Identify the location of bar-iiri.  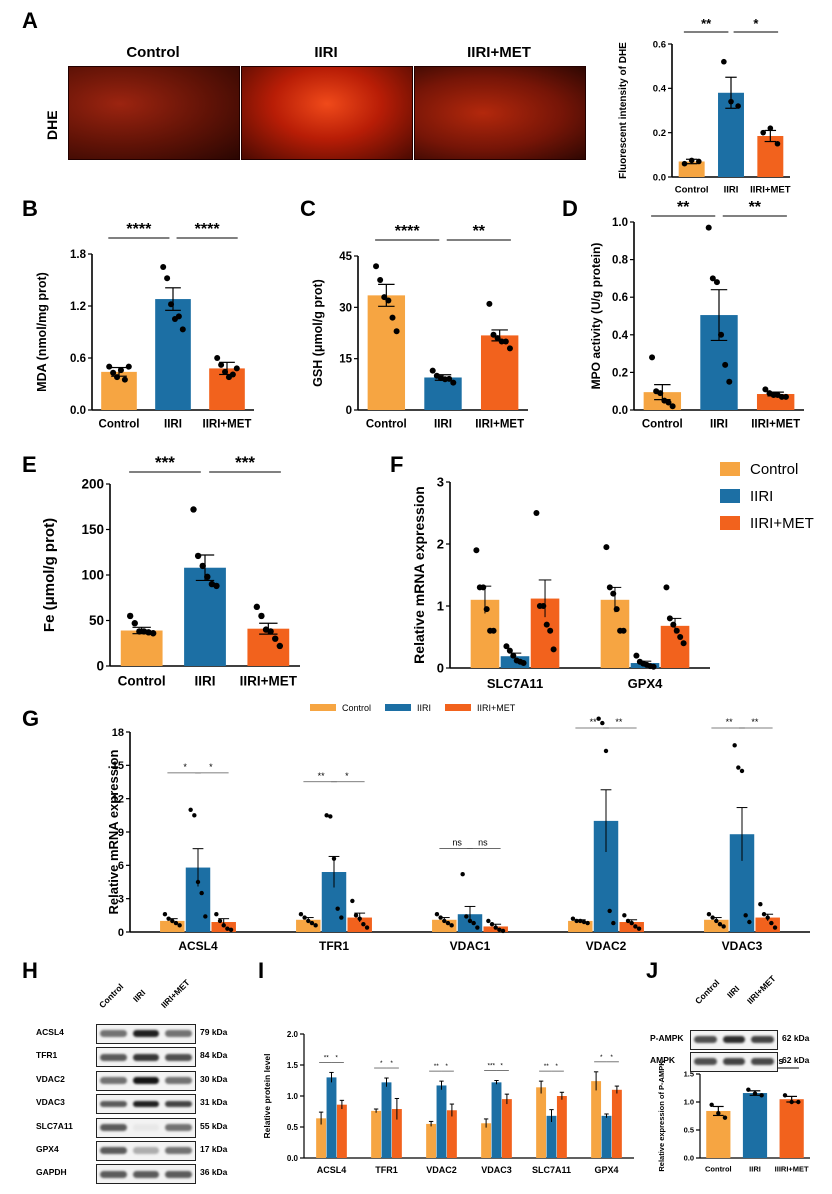
(173, 354).